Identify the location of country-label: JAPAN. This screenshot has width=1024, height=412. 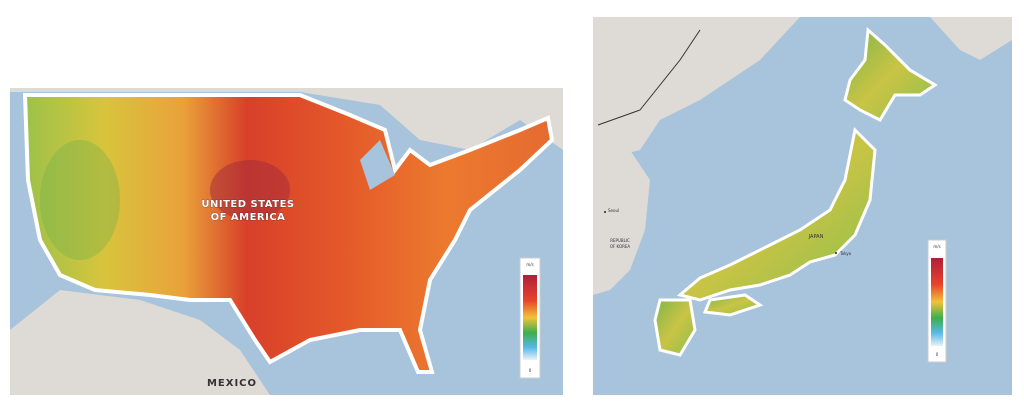
(816, 237).